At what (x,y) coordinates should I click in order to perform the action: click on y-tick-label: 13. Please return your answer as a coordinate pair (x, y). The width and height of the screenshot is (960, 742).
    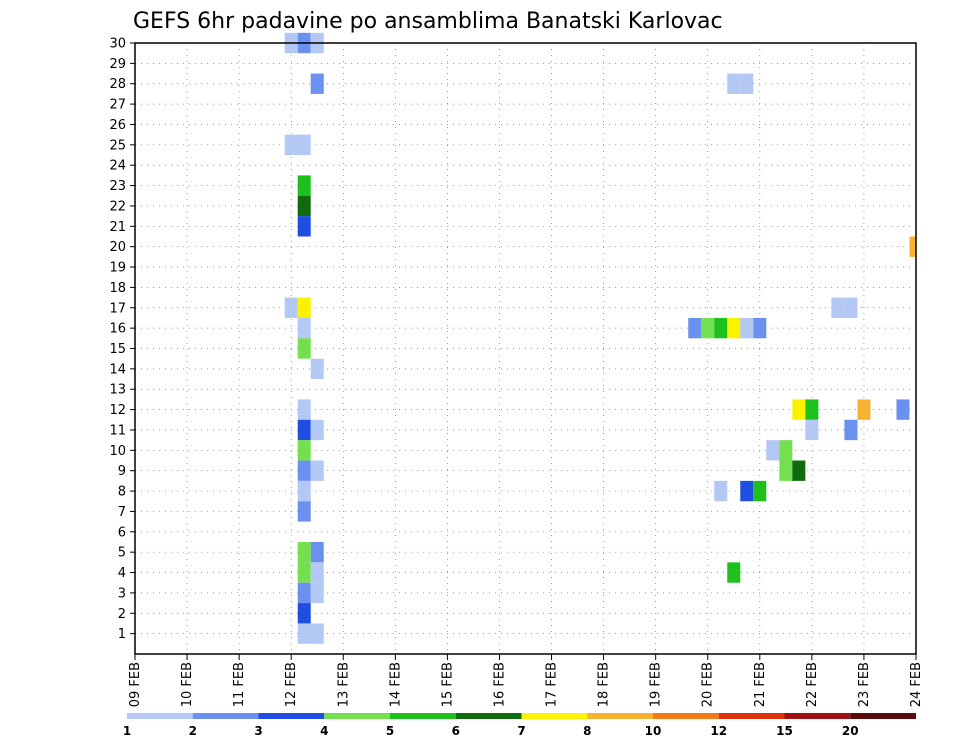
    Looking at the image, I should click on (117, 390).